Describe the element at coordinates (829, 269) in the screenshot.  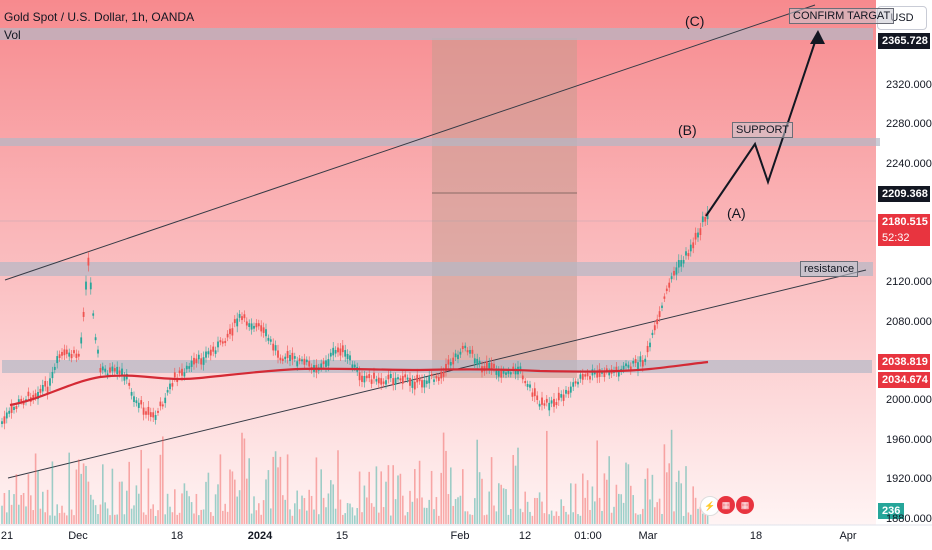
I see `resistance-callout: resistance` at that location.